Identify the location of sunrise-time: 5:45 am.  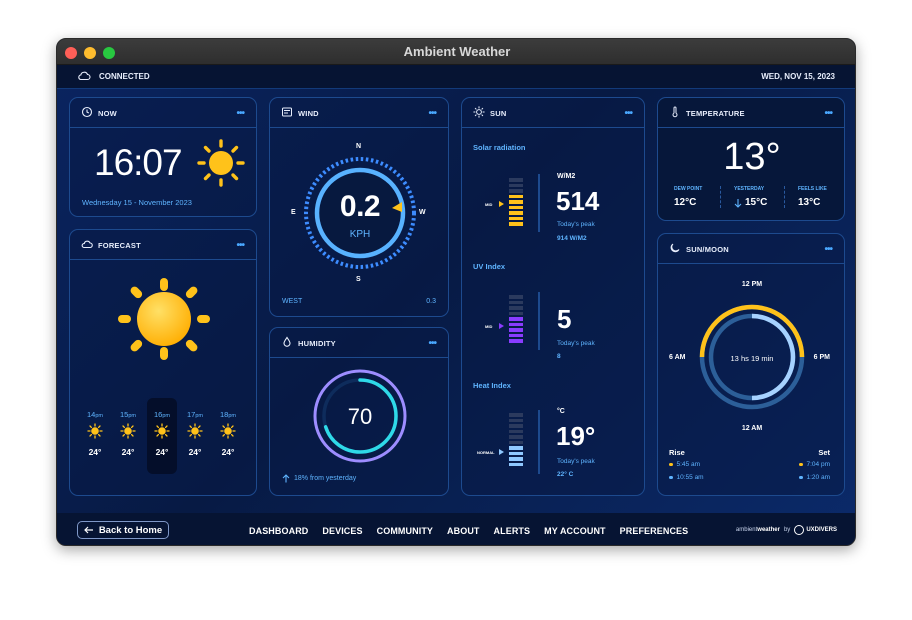
(684, 464).